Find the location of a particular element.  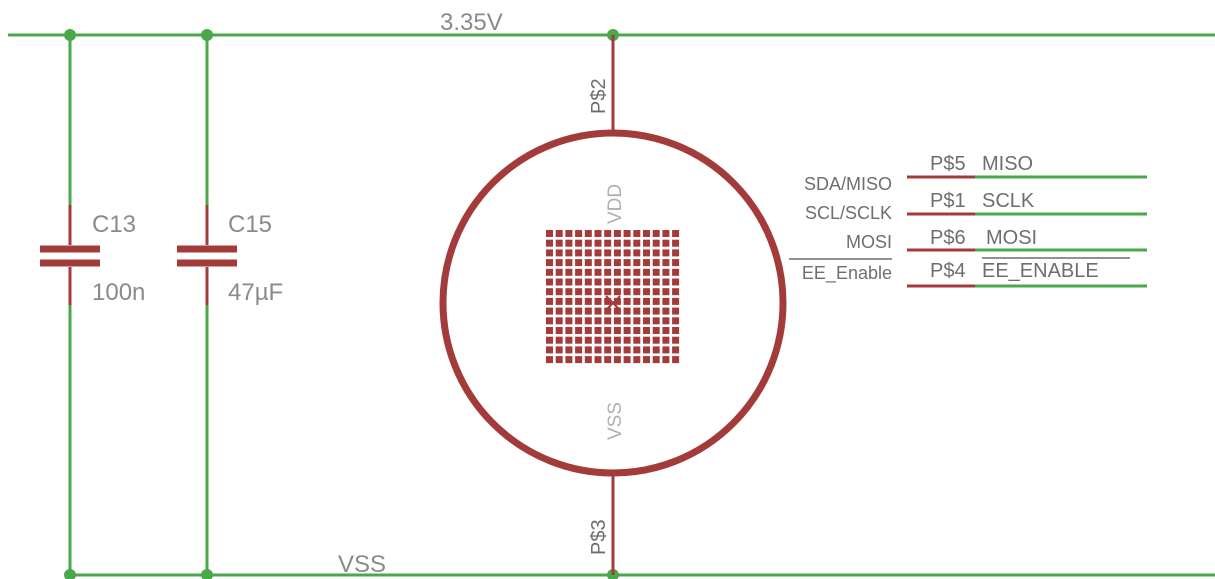

pin-pad-label: P$6 is located at coordinates (948, 238).